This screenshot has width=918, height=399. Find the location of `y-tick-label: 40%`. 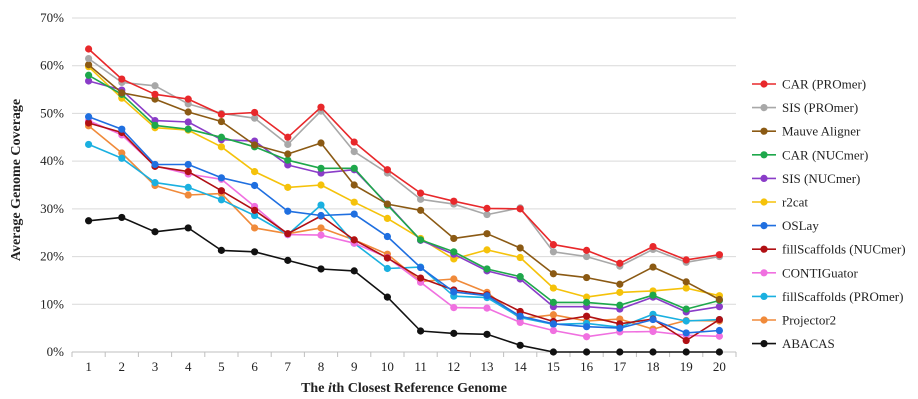

y-tick-label: 40% is located at coordinates (52, 160).